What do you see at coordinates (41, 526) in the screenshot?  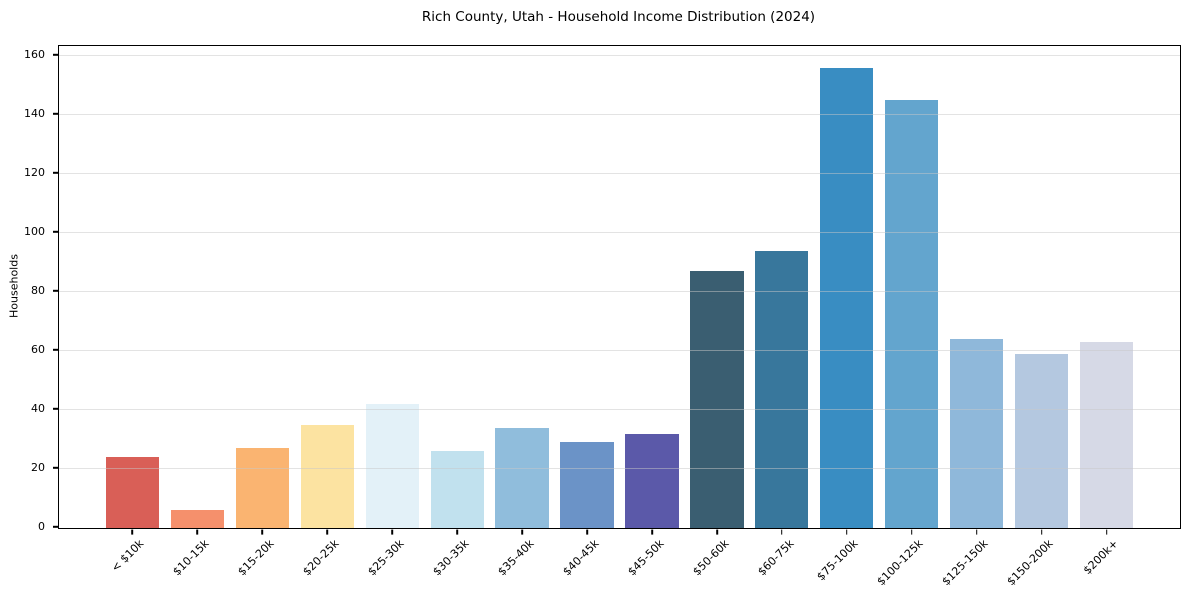 I see `y-tick-label: 0` at bounding box center [41, 526].